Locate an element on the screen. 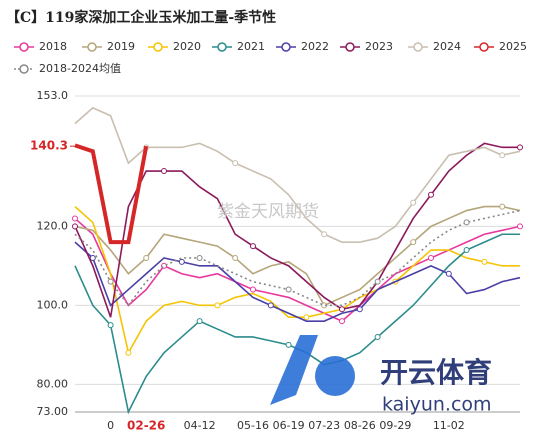 The image size is (550, 438). y-tick-label: 153.0 is located at coordinates (53, 95).